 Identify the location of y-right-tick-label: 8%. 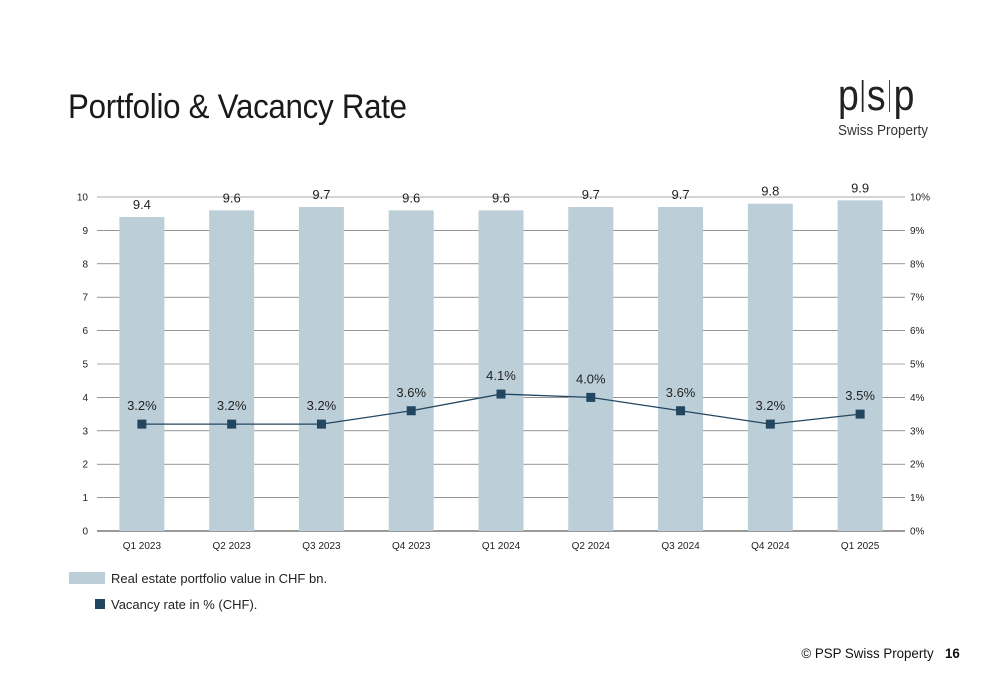
(917, 264).